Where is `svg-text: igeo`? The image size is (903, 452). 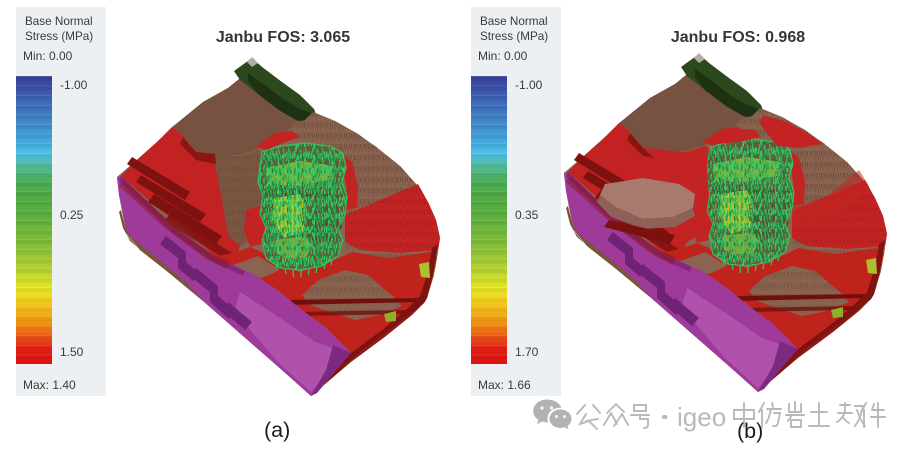 svg-text: igeo is located at coordinates (701, 417).